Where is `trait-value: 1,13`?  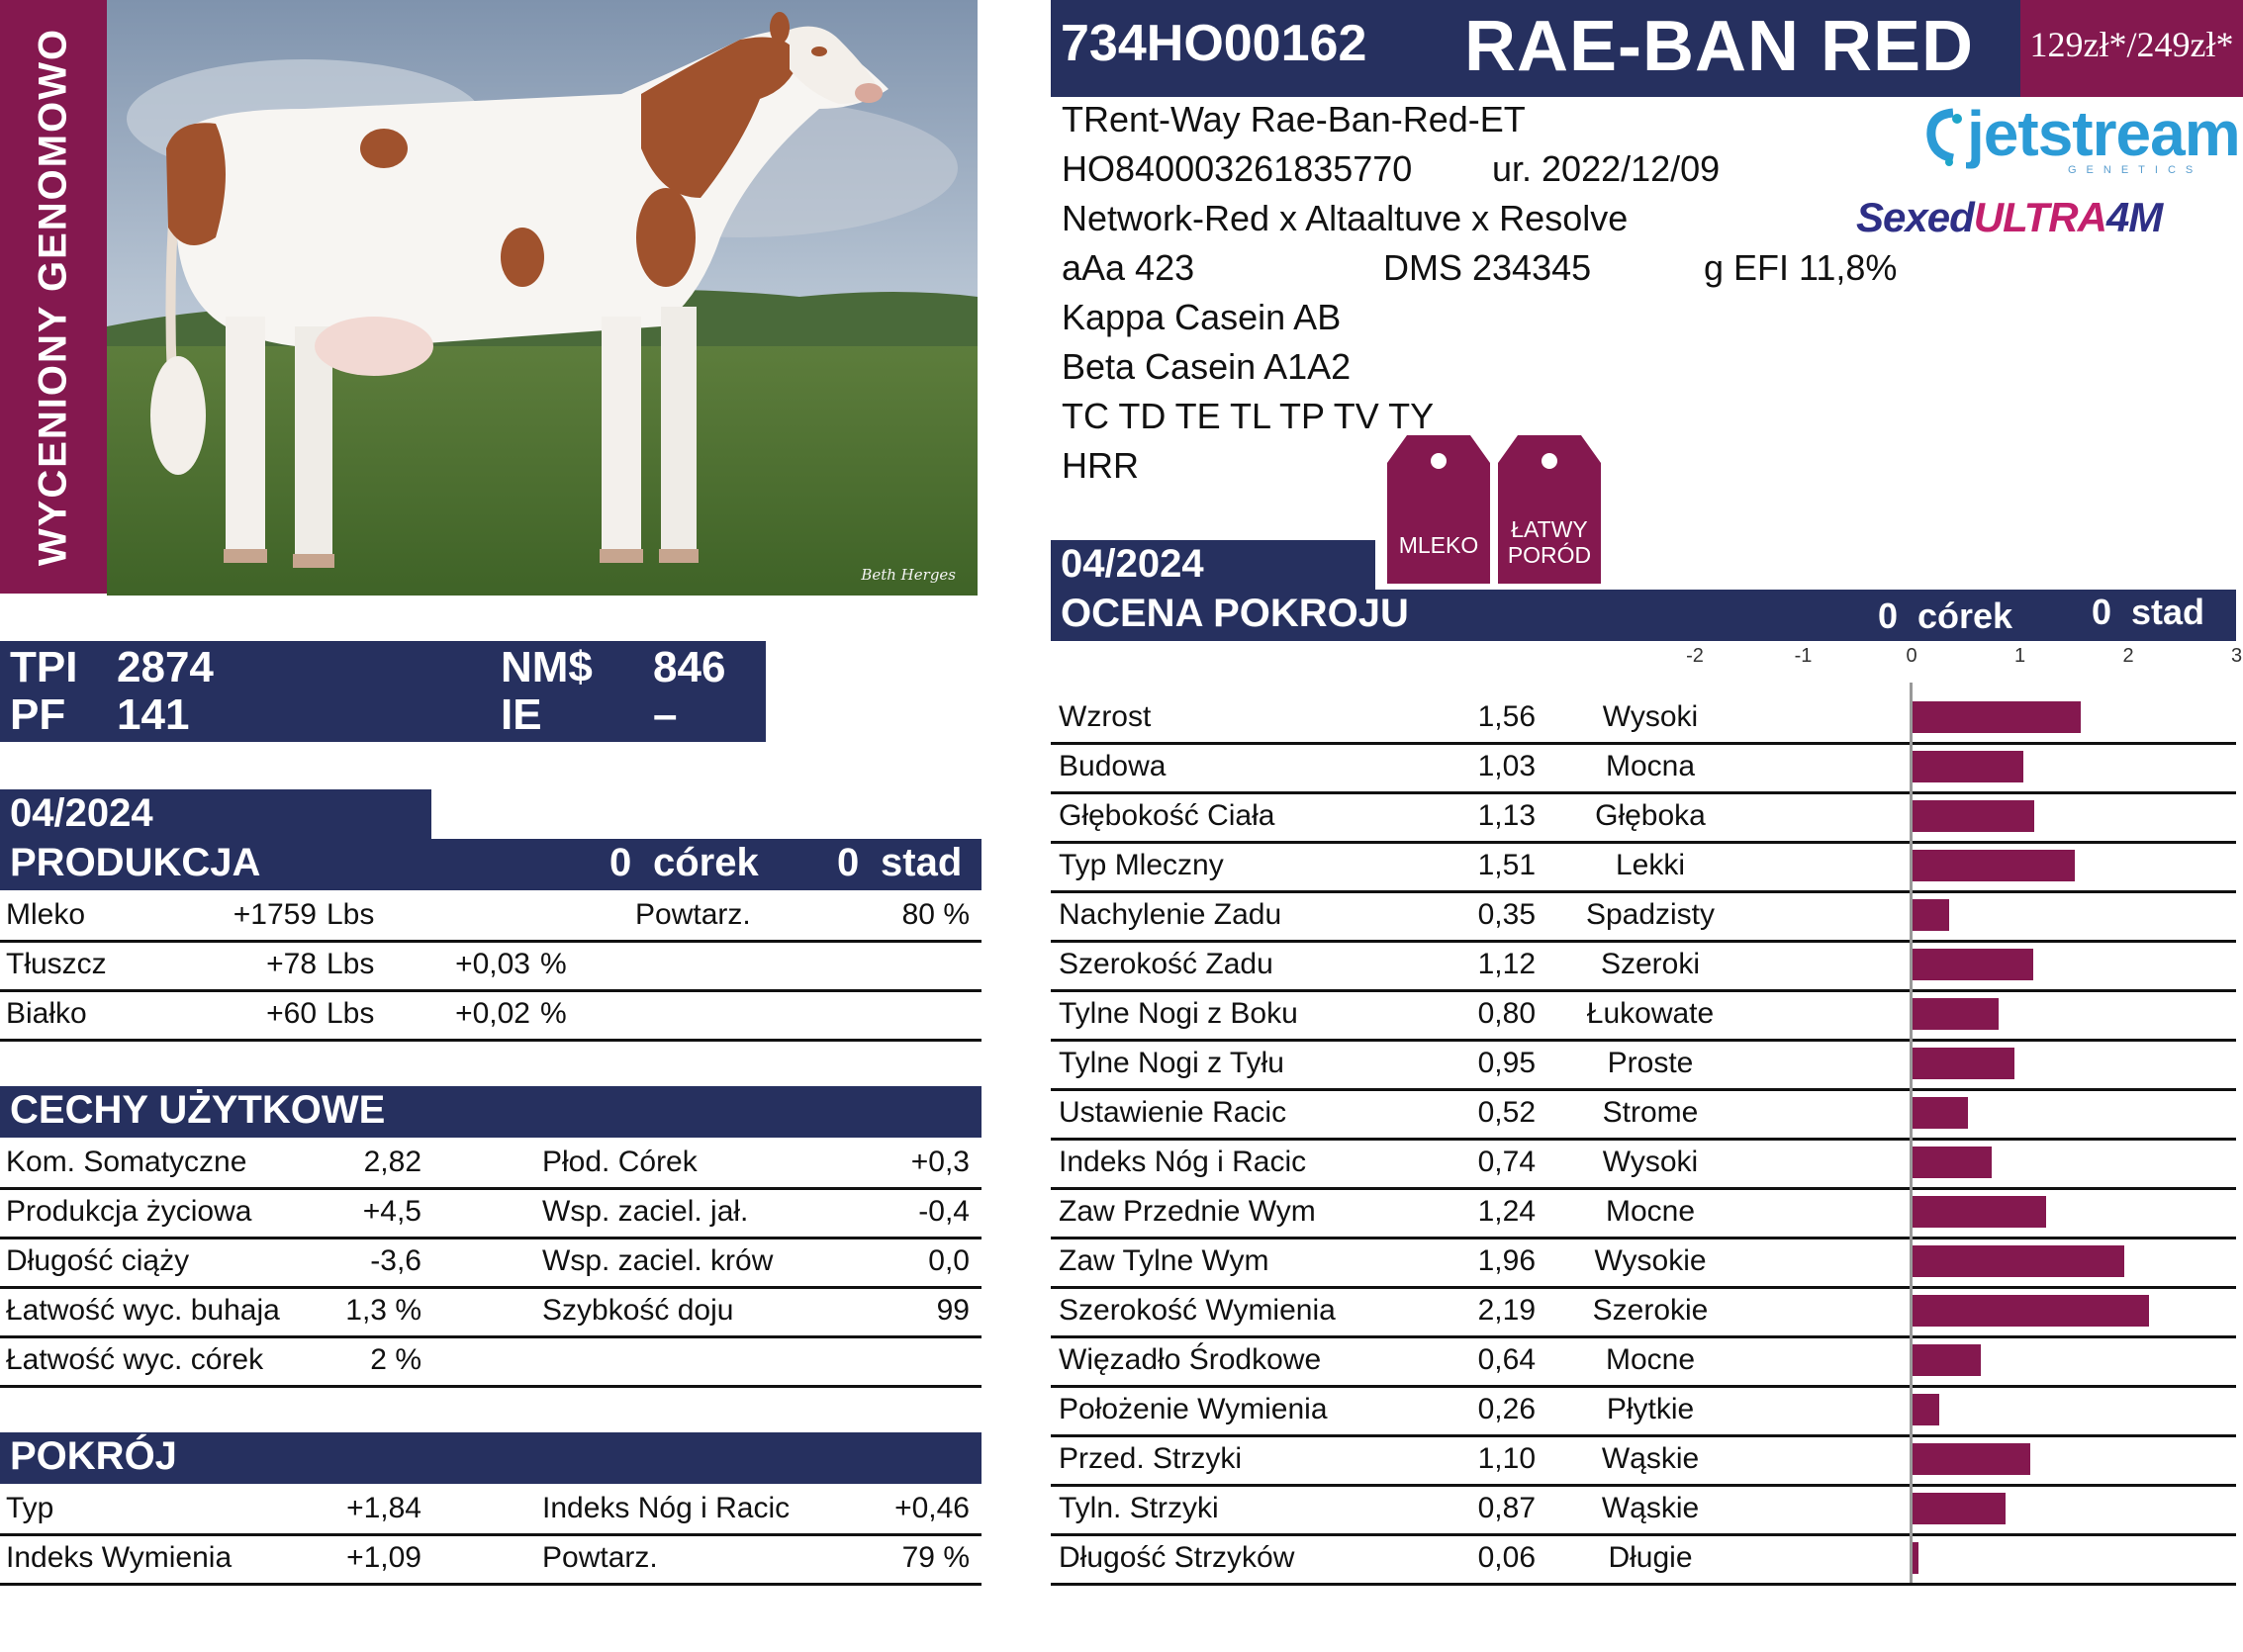 trait-value: 1,13 is located at coordinates (1507, 815).